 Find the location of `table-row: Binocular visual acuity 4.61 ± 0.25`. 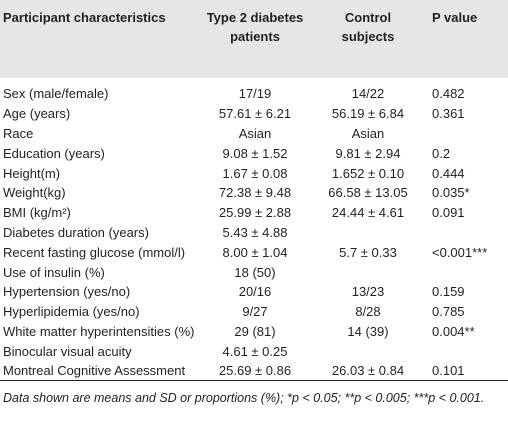

table-row: Binocular visual acuity 4.61 ± 0.25 is located at coordinates (254, 351).